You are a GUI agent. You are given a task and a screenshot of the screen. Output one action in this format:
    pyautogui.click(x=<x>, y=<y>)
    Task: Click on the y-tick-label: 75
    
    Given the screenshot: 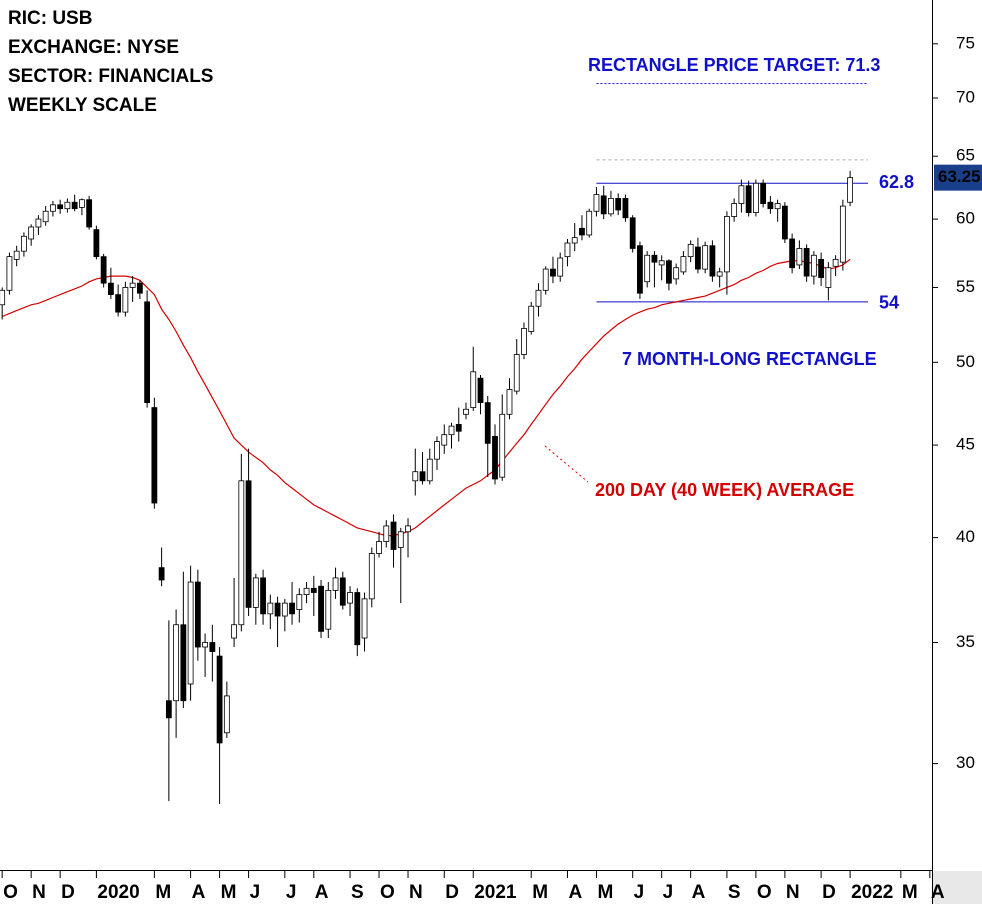 What is the action you would take?
    pyautogui.click(x=965, y=42)
    